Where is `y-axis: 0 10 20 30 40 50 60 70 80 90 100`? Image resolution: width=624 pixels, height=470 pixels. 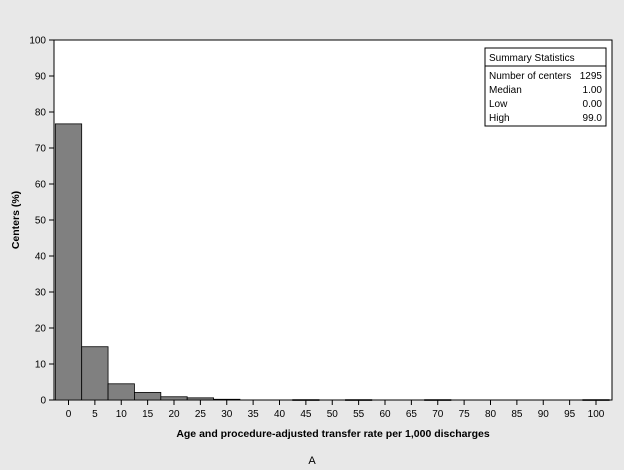
y-axis: 0 10 20 30 40 50 60 70 80 90 100 is located at coordinates (41, 221).